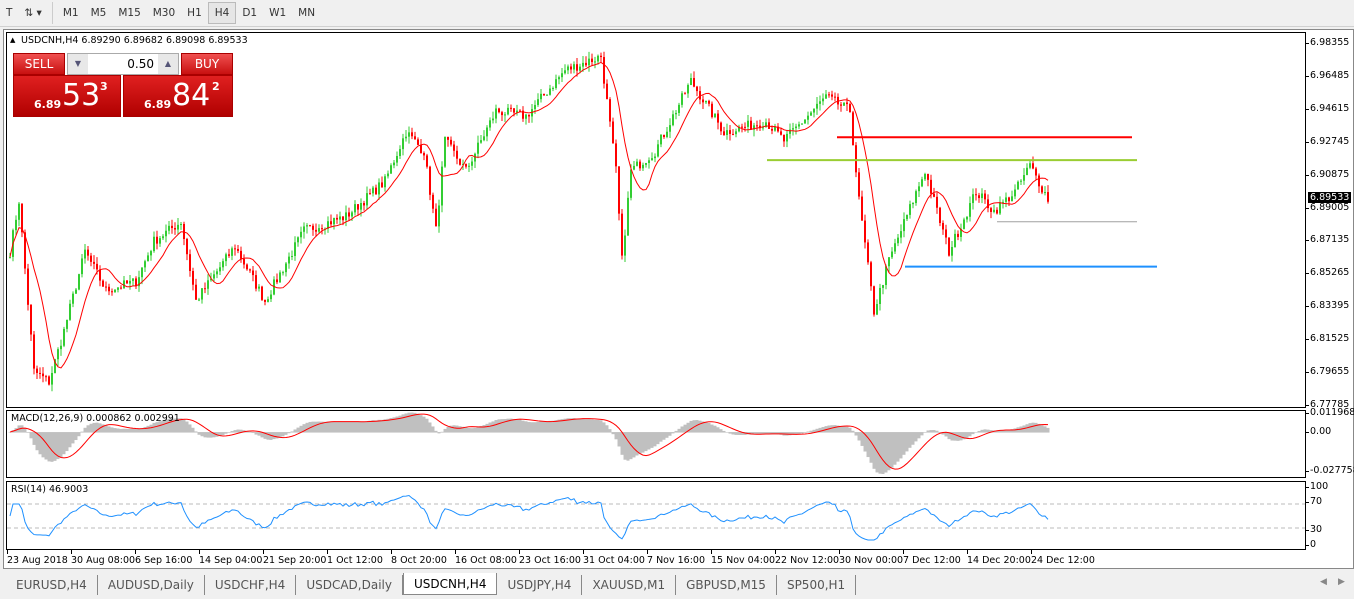 This screenshot has height=599, width=1354. Describe the element at coordinates (140, 64) in the screenshot. I see `volume-value: 0.50` at that location.